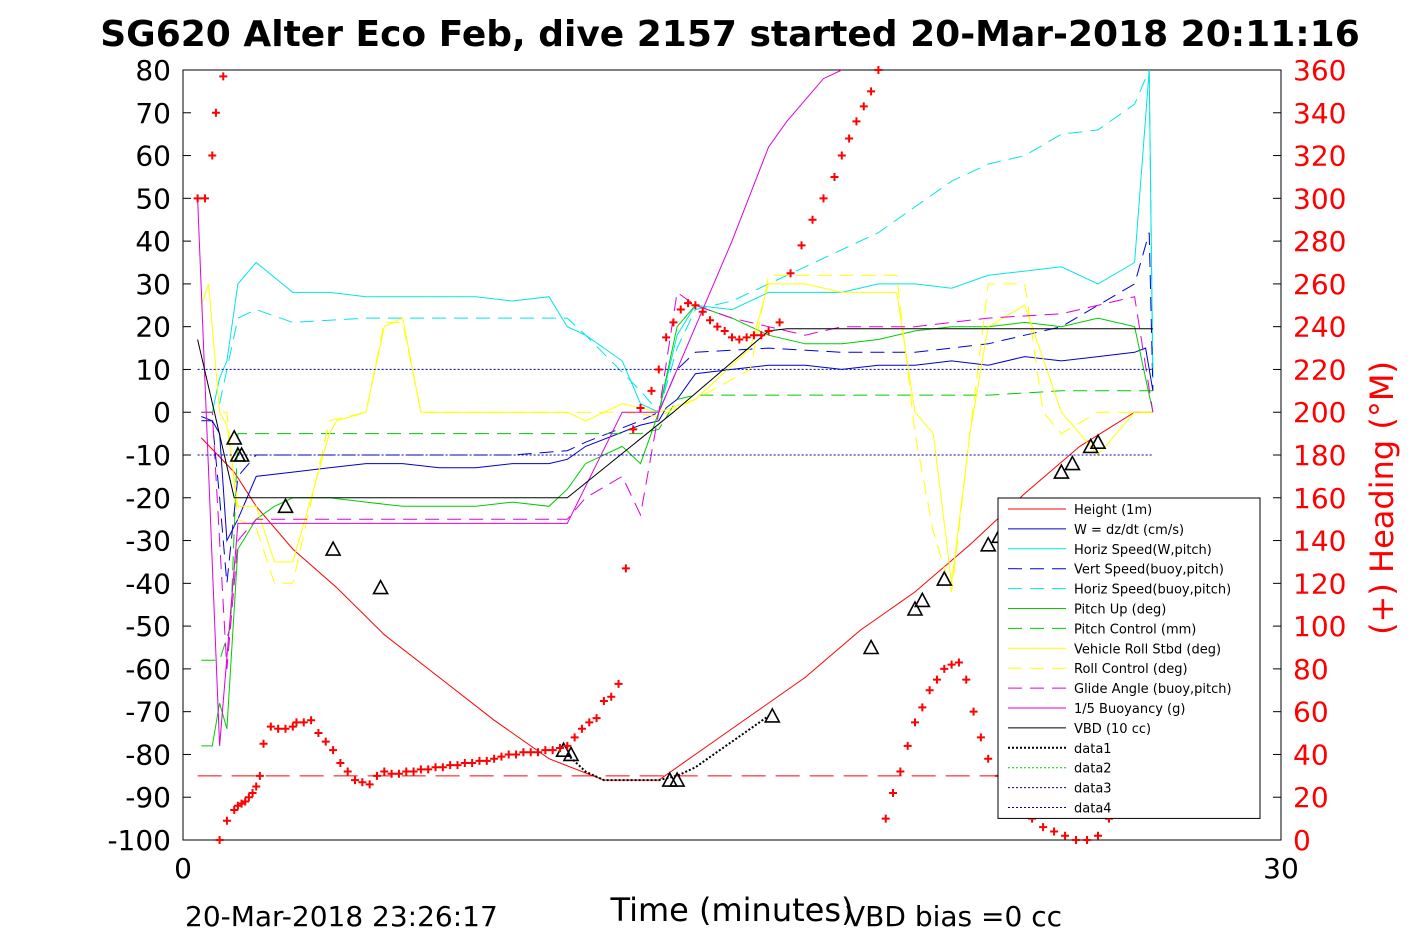 The height and width of the screenshot is (945, 1417). I want to click on y-tick-label-right: 100, so click(1319, 626).